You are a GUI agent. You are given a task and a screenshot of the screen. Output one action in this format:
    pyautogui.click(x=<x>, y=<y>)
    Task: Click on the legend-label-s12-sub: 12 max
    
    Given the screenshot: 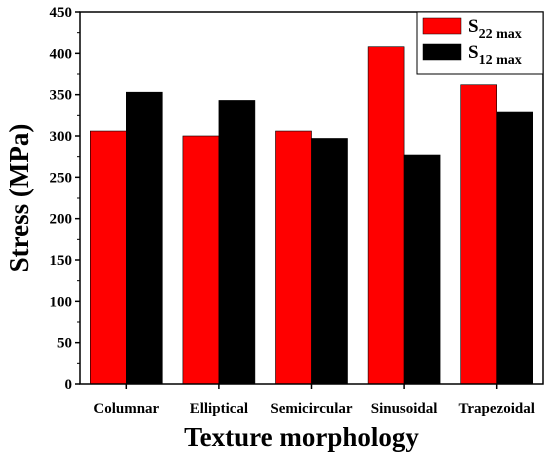 What is the action you would take?
    pyautogui.click(x=500, y=60)
    